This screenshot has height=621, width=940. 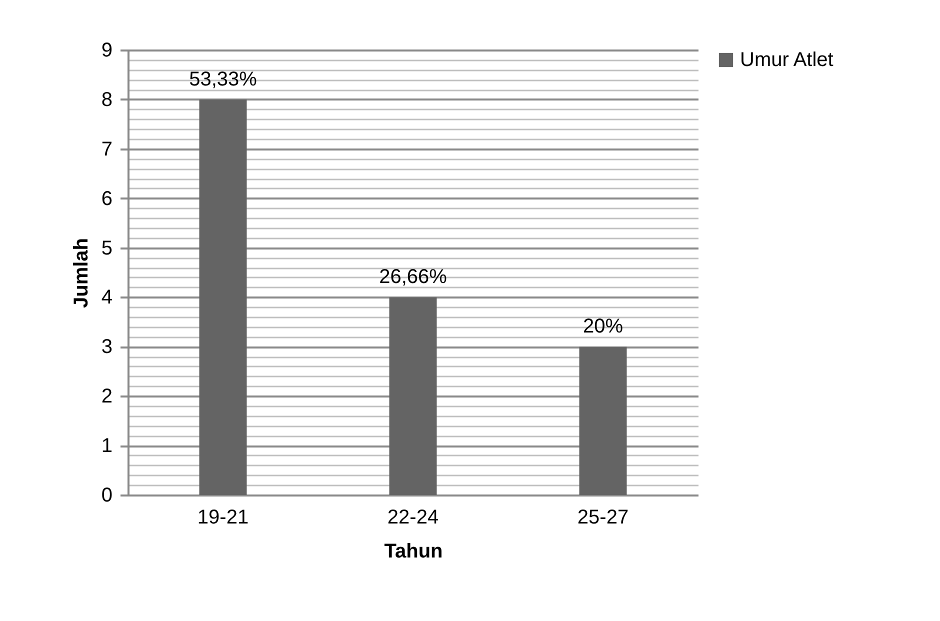 What do you see at coordinates (81, 273) in the screenshot?
I see `y-axis-title: Jumlah` at bounding box center [81, 273].